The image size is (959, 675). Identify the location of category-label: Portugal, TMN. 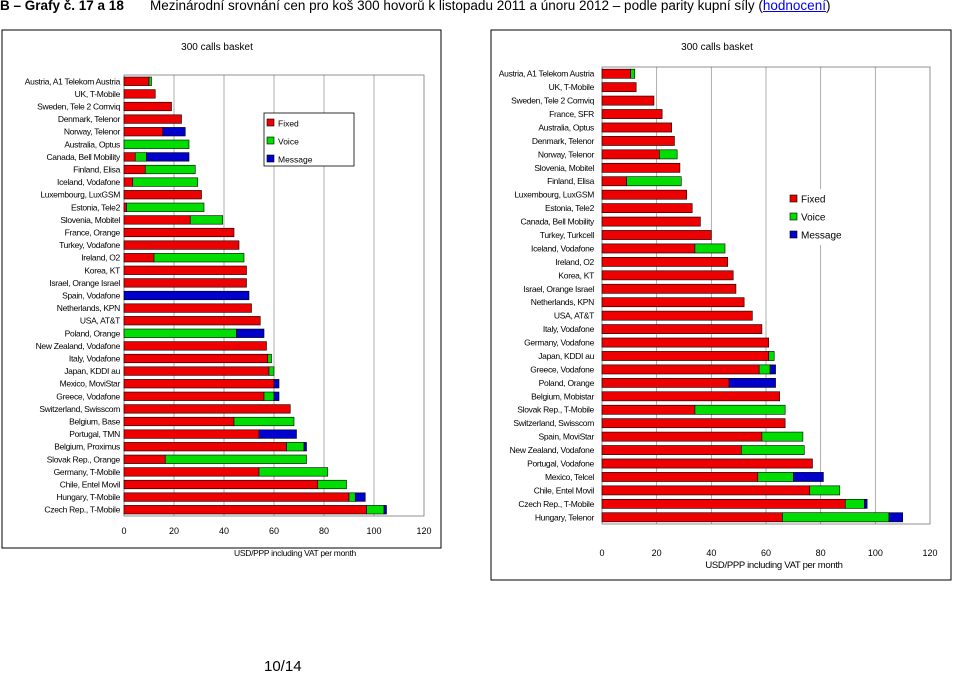
(94, 434).